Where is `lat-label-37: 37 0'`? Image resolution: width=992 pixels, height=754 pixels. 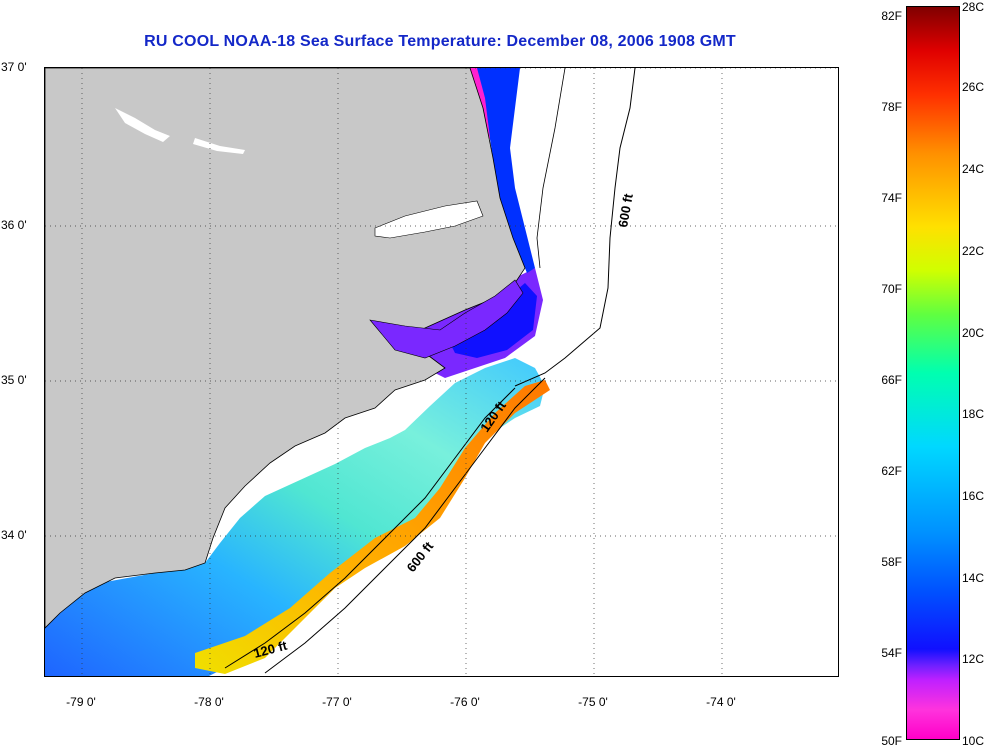
lat-label-37: 37 0' is located at coordinates (14, 67).